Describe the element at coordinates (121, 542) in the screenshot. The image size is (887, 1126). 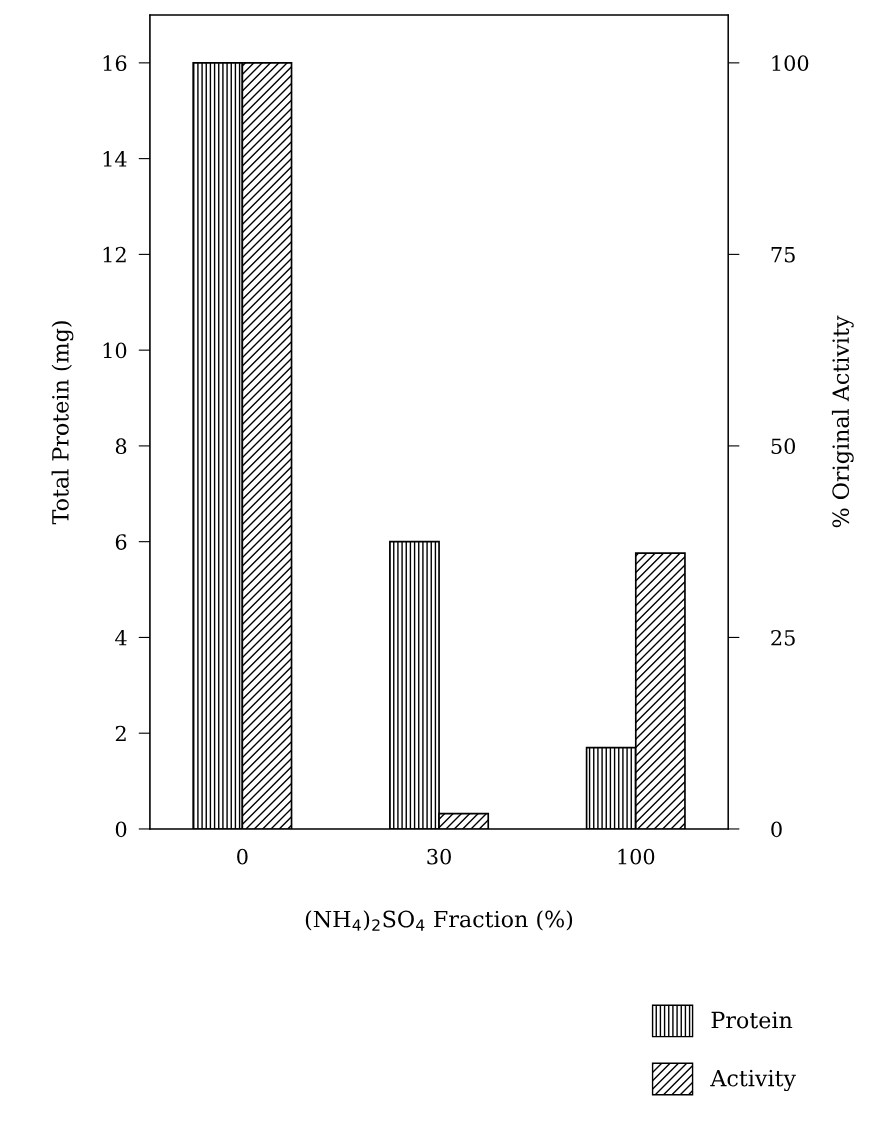
I see `y-tick-label: 6` at that location.